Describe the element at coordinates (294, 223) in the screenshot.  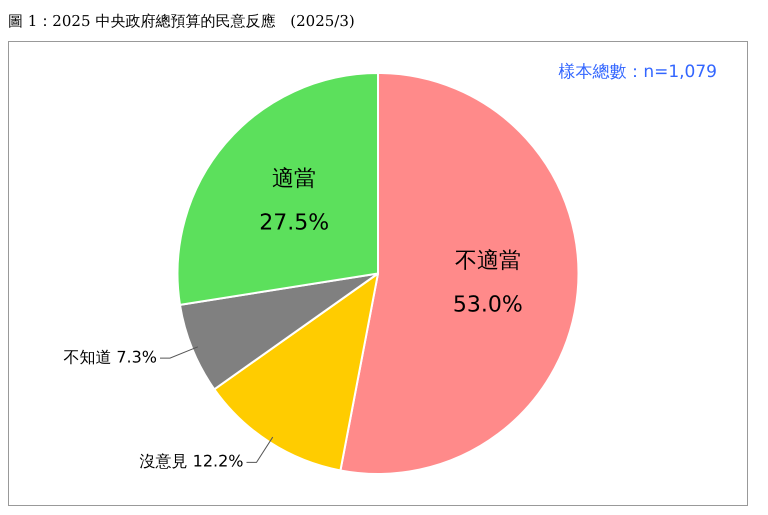
I see `data-label: 27.5%` at that location.